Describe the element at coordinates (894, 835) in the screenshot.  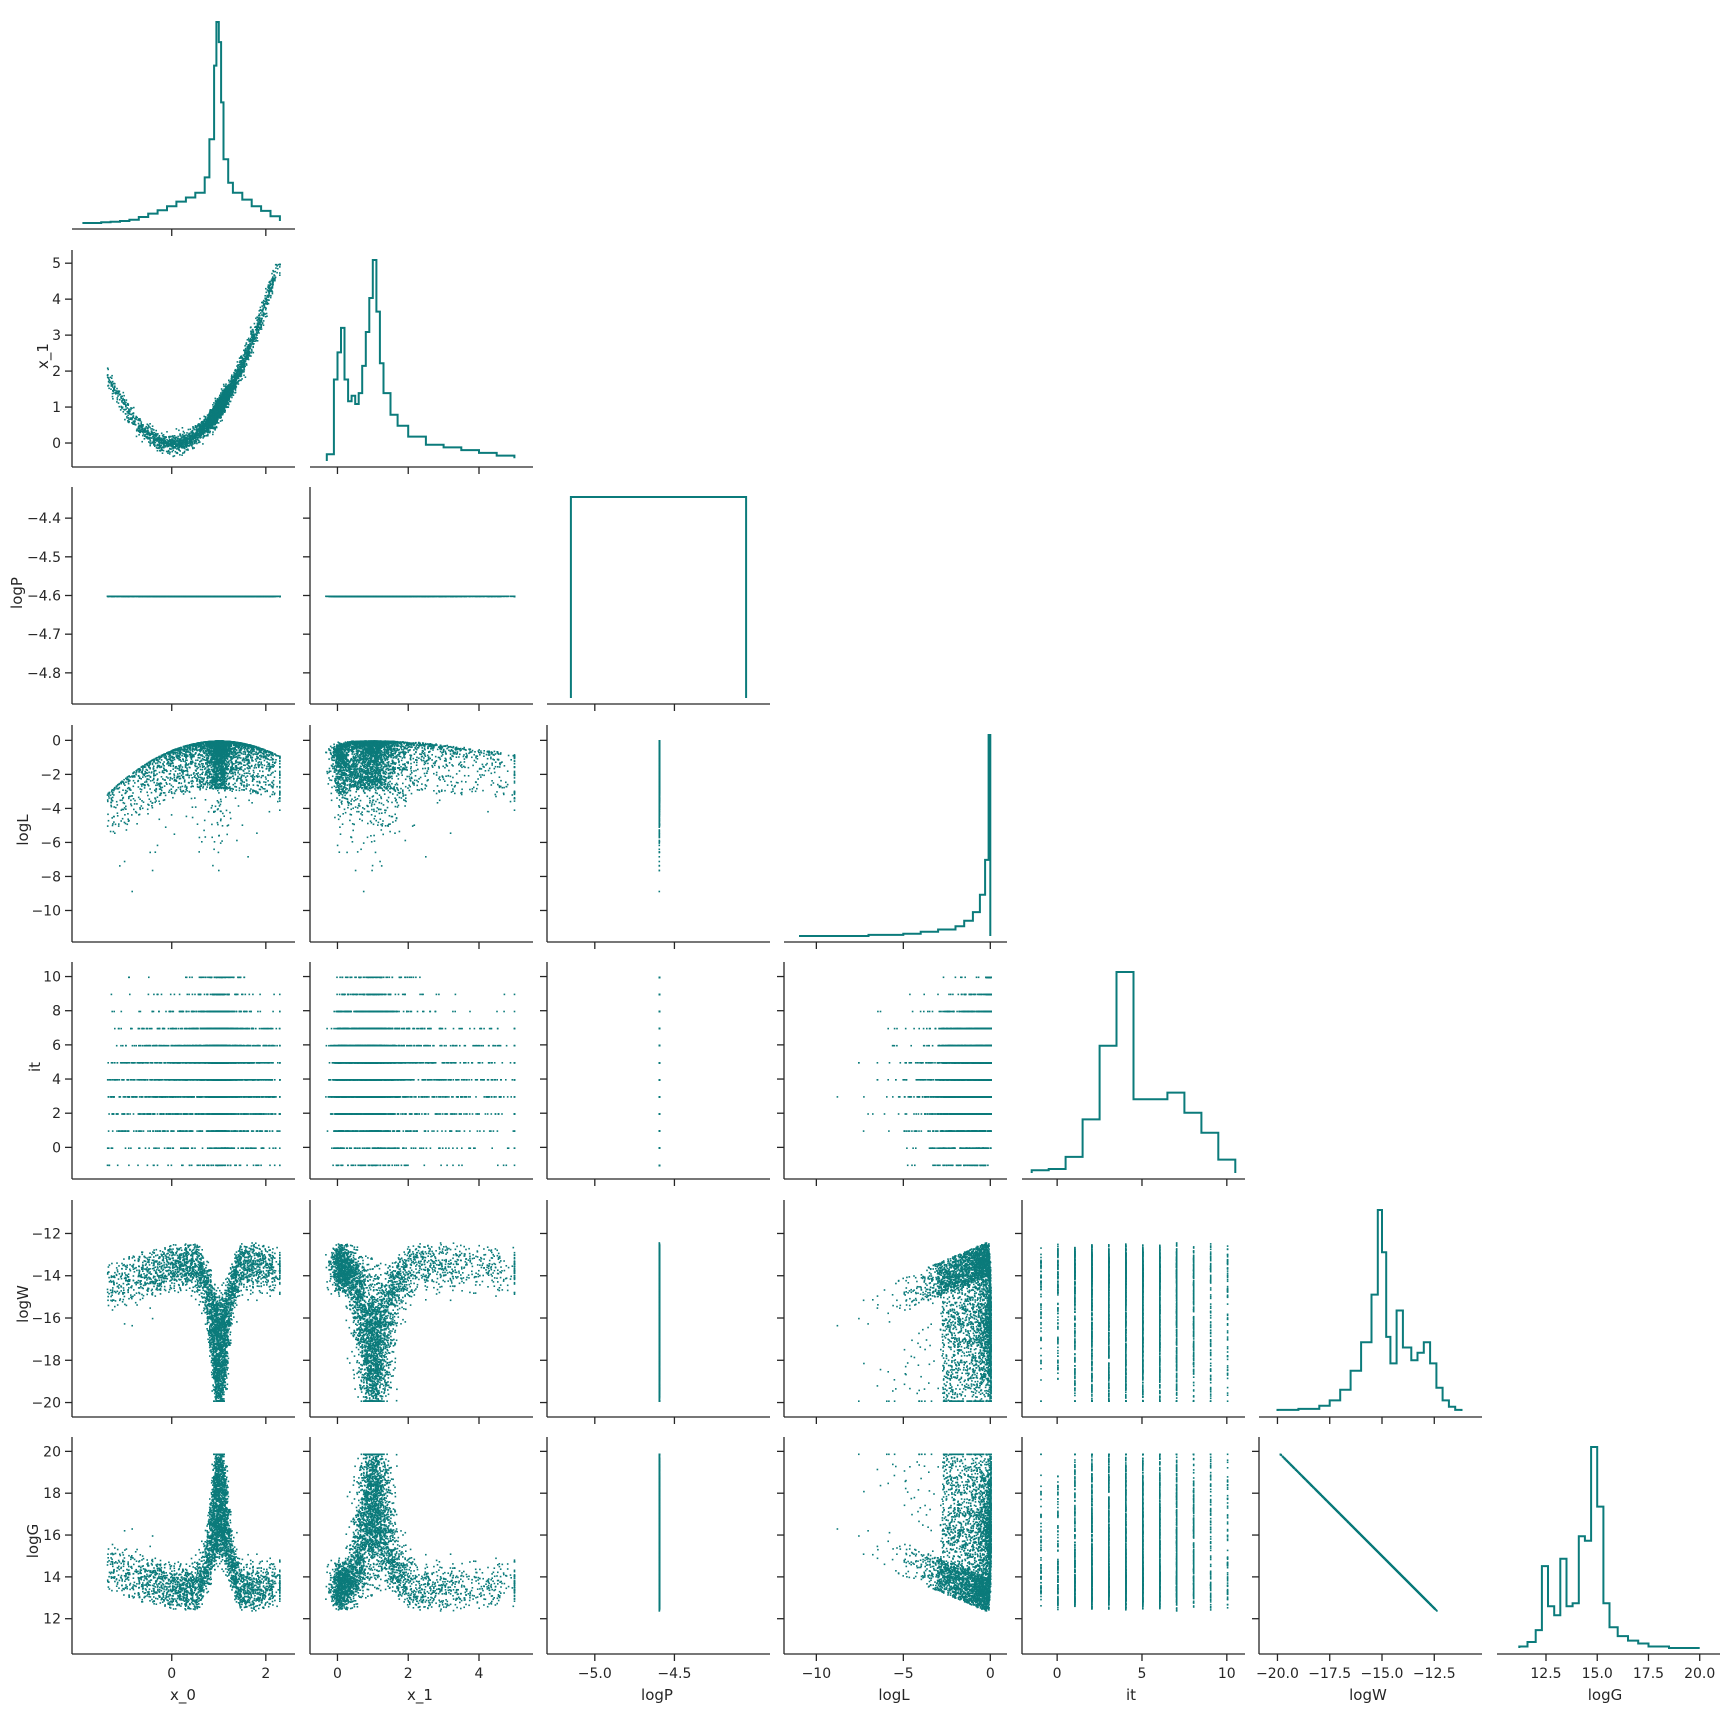
I see `histogram-logL` at that location.